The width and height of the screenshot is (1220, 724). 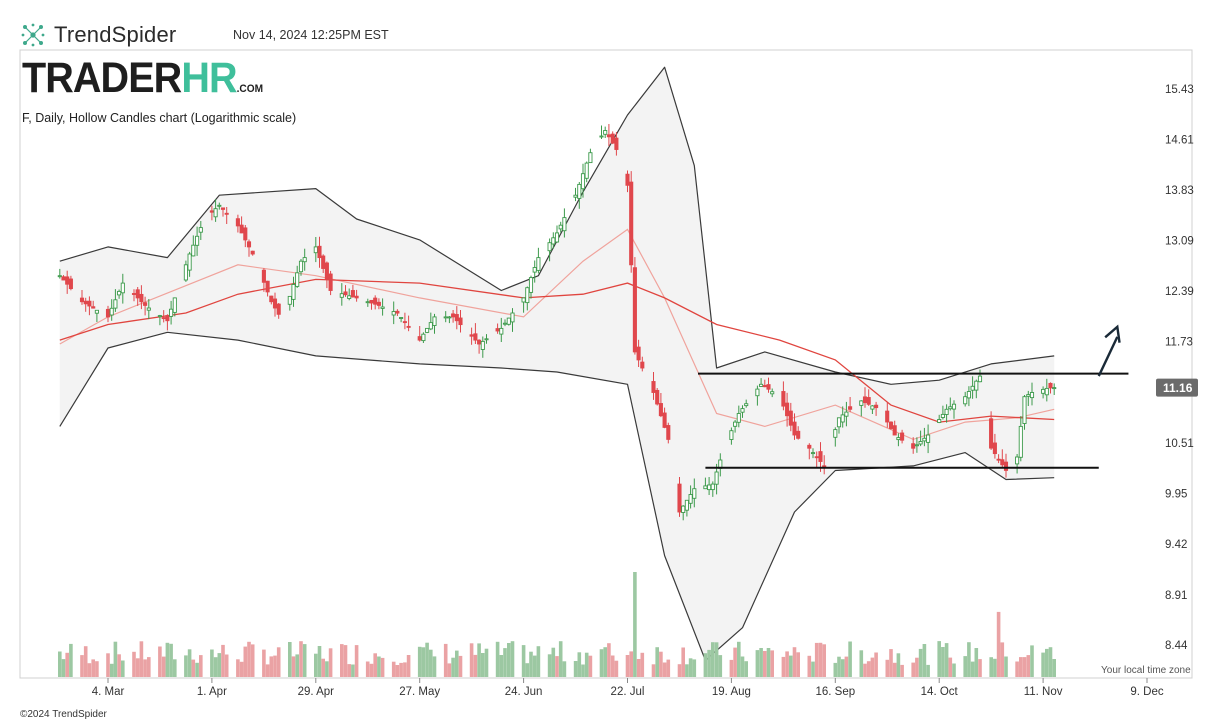 What do you see at coordinates (835, 692) in the screenshot?
I see `x-tick-label: 16. Sep` at bounding box center [835, 692].